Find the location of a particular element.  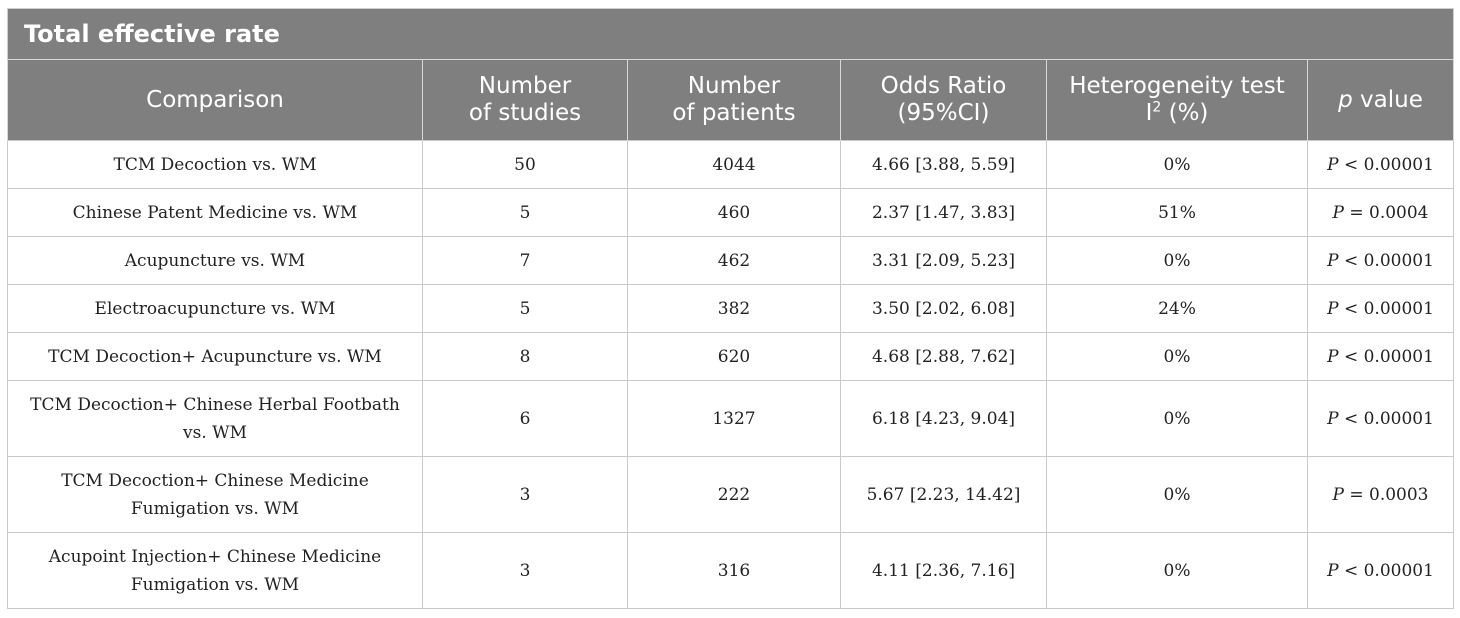

cell-patients: 462 is located at coordinates (734, 260).